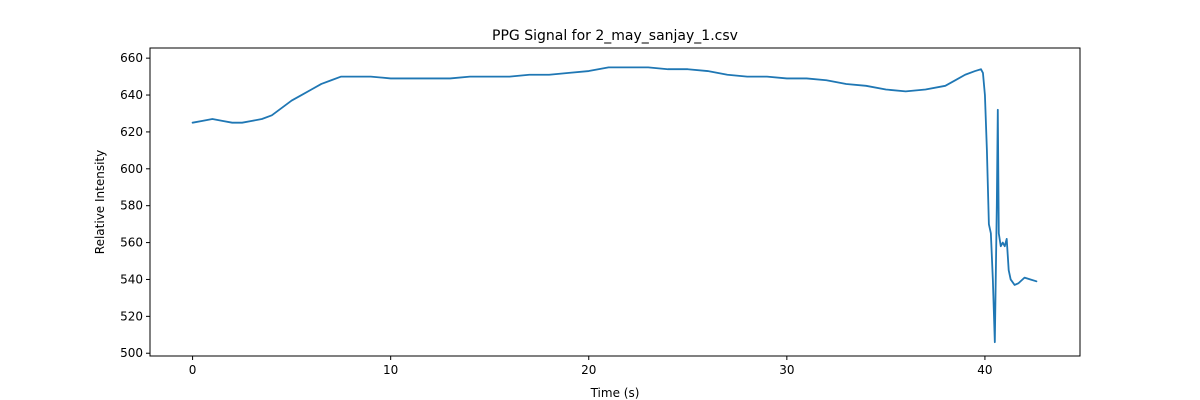  I want to click on chart-title: PPG Signal for 2_may_sanjay_1.csv, so click(615, 36).